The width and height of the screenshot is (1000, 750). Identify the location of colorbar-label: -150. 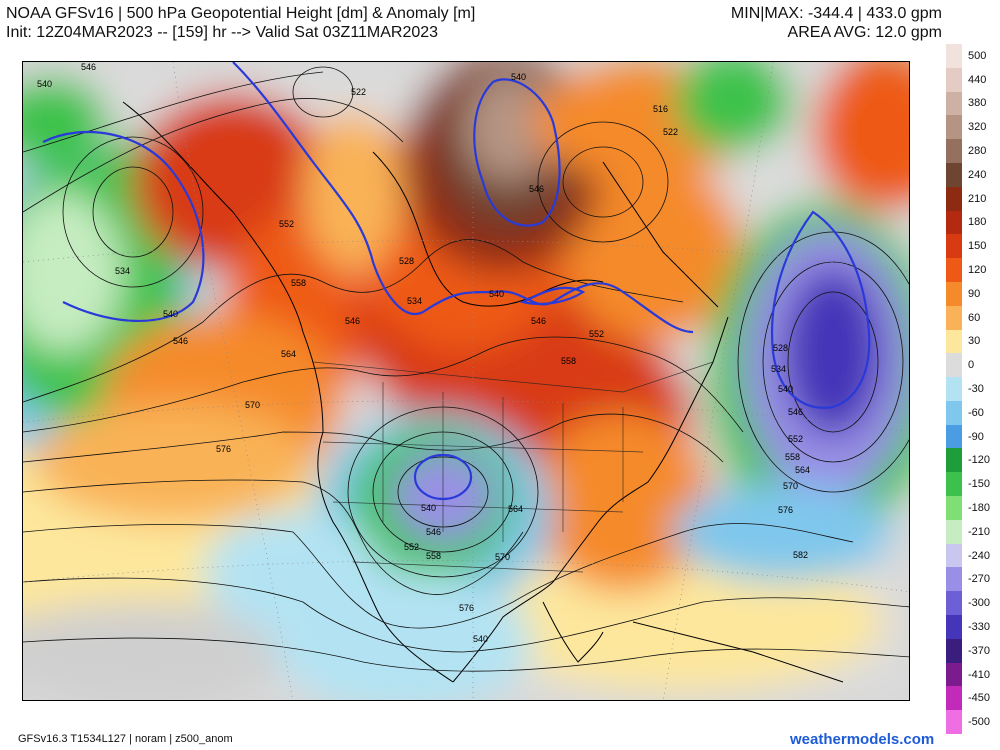
(979, 484).